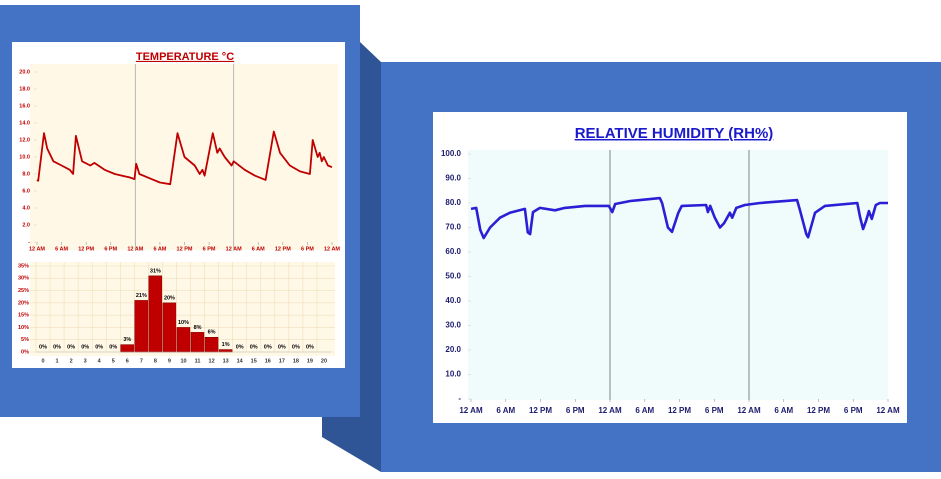 Image resolution: width=941 pixels, height=479 pixels. I want to click on x-tick-label: 4, so click(100, 361).